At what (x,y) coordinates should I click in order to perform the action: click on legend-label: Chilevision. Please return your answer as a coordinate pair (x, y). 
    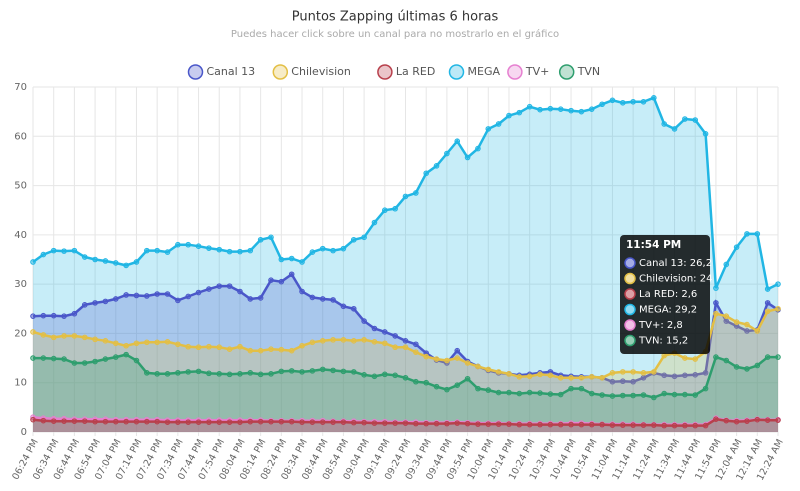
    Looking at the image, I should click on (321, 71).